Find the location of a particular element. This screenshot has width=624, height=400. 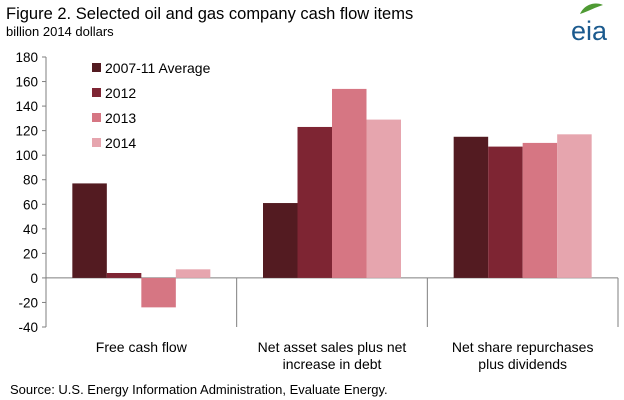

legend-label: 2014 is located at coordinates (120, 143).